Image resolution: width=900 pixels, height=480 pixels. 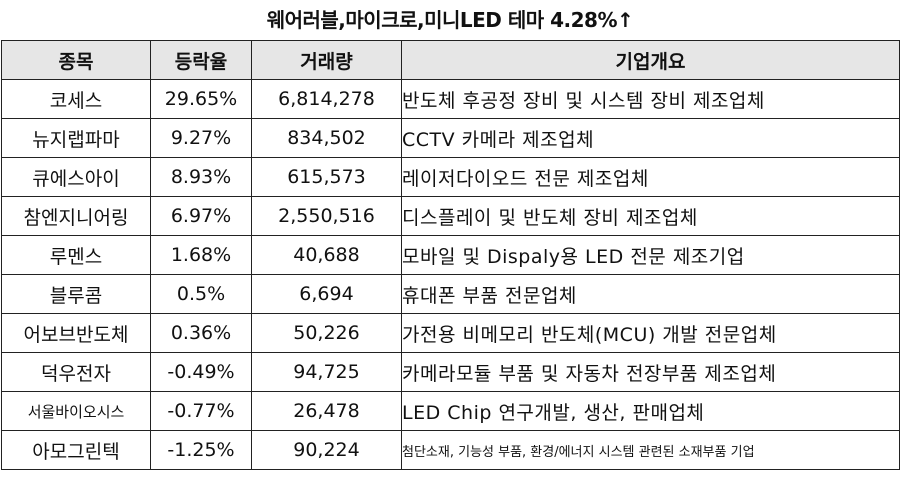 I want to click on stock-overview: LED Chip 연구개발, 생산, 판매업체, so click(x=650, y=411).